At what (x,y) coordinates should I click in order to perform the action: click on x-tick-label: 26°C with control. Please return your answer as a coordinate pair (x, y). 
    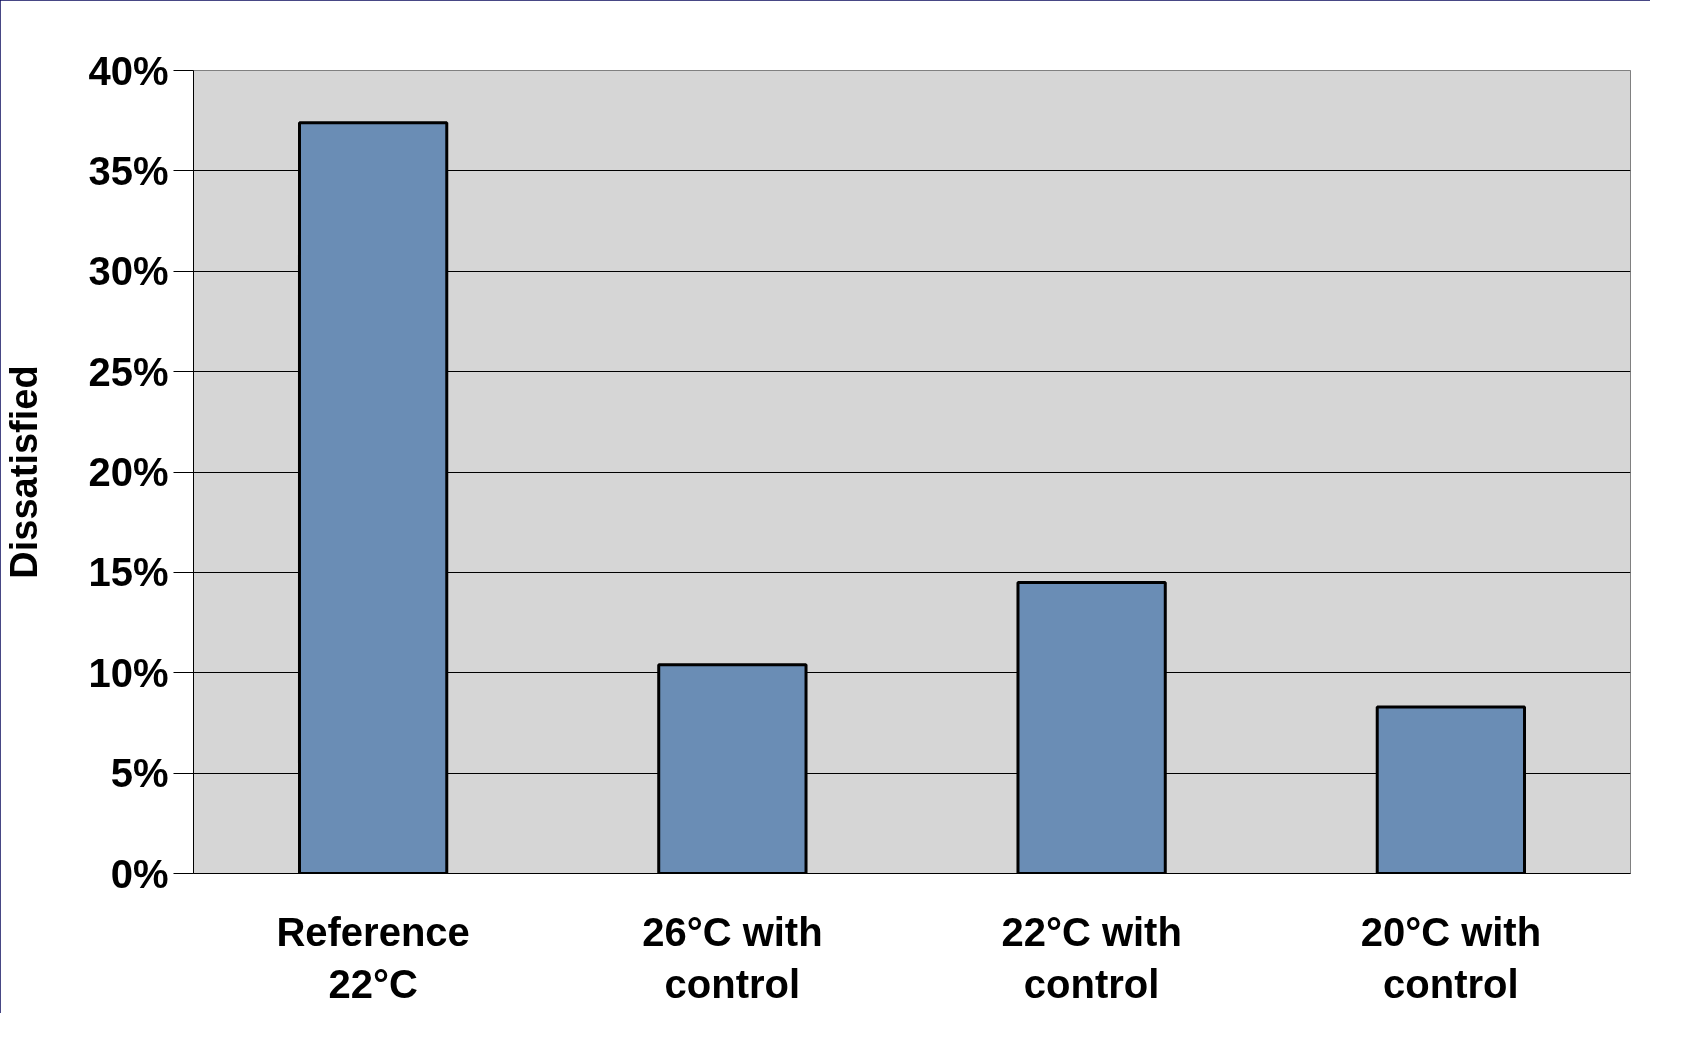
    Looking at the image, I should click on (732, 958).